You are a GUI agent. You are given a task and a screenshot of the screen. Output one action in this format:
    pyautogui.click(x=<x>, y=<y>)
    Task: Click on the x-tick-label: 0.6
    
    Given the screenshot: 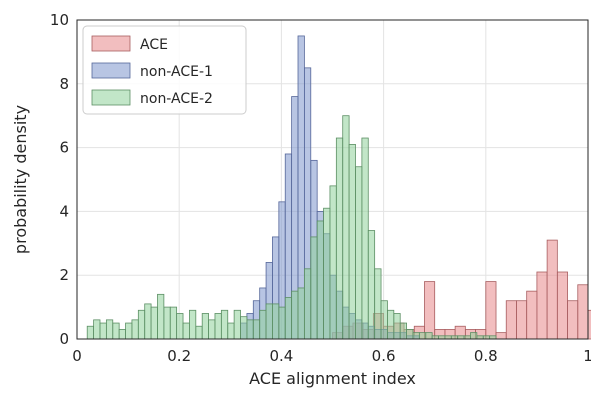 What is the action you would take?
    pyautogui.click(x=384, y=356)
    